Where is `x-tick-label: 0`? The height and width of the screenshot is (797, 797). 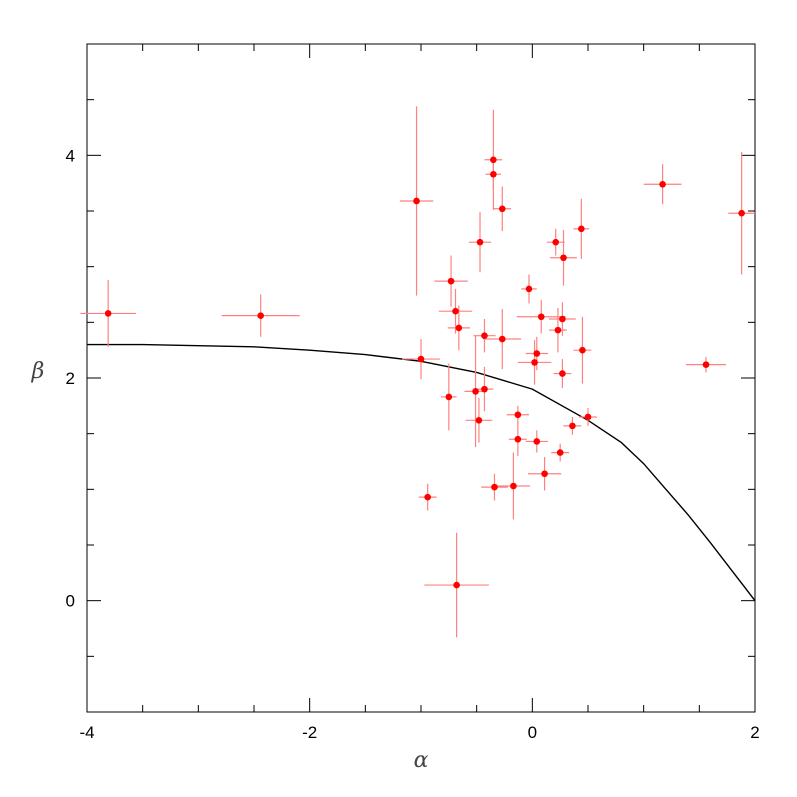
x-tick-label: 0 is located at coordinates (532, 732).